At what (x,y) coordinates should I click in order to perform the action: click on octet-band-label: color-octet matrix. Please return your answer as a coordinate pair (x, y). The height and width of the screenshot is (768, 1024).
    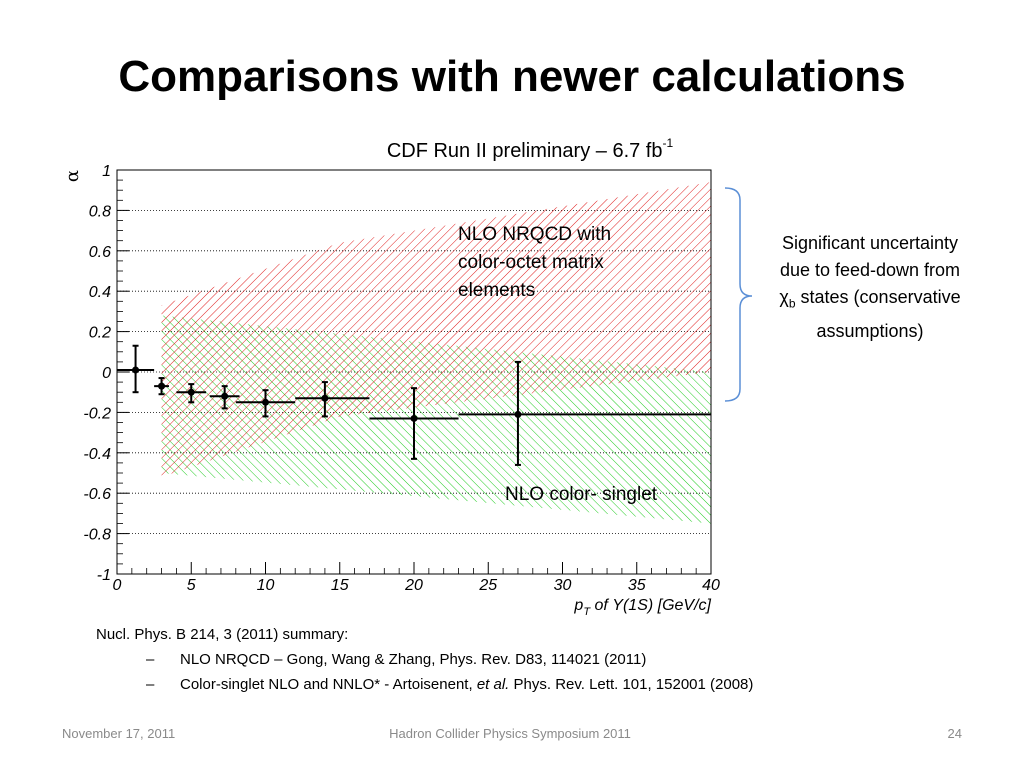
    Looking at the image, I should click on (531, 262).